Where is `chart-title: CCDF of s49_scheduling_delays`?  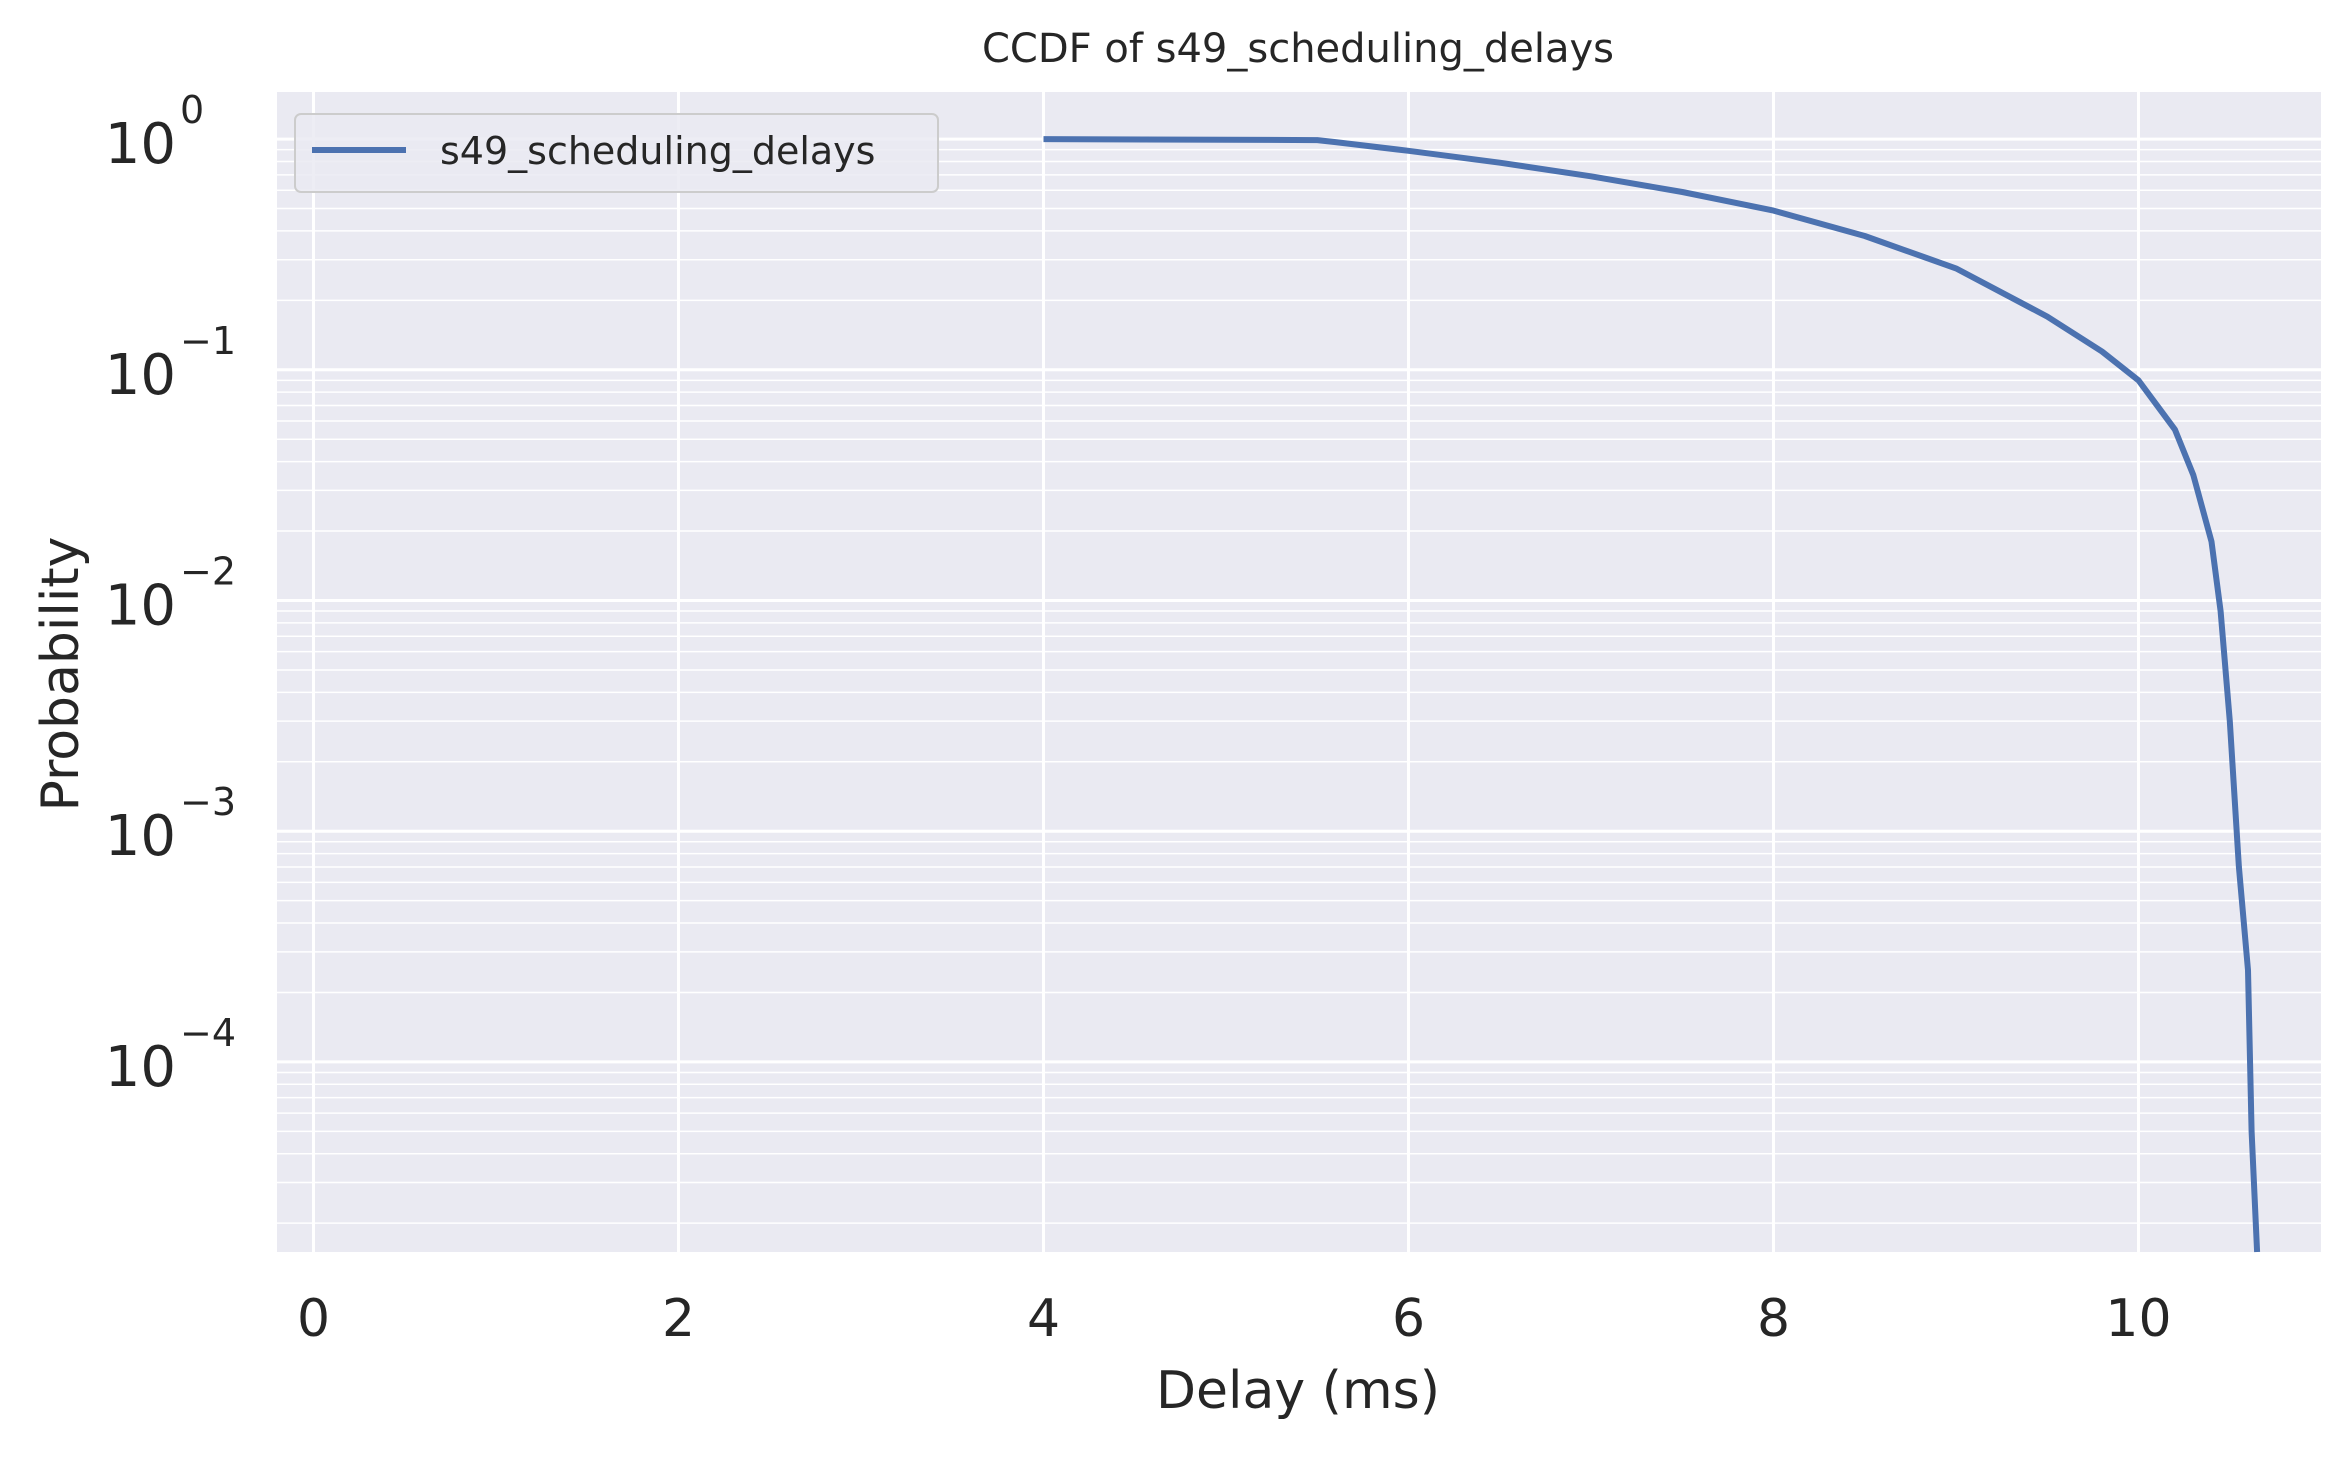 chart-title: CCDF of s49_scheduling_delays is located at coordinates (1298, 49).